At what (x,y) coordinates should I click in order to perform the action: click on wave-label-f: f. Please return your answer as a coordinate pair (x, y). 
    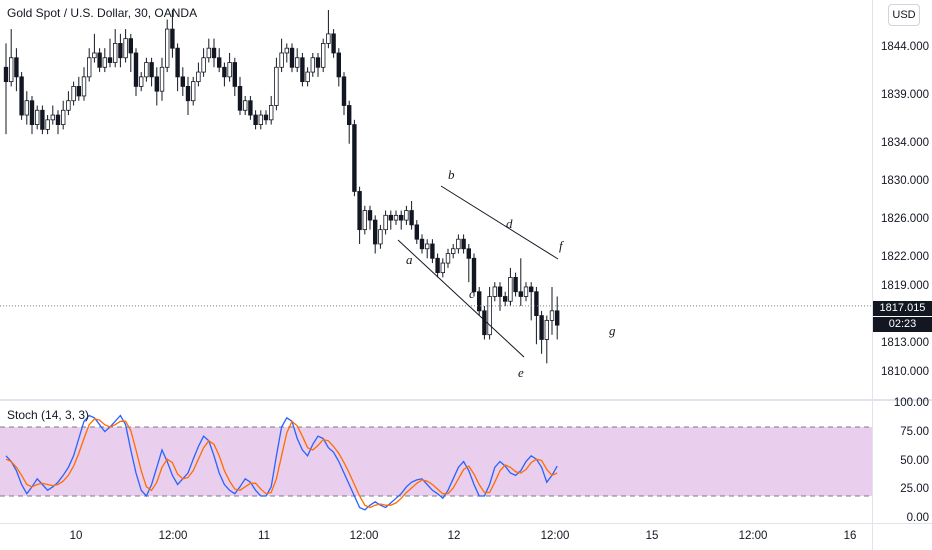
    Looking at the image, I should click on (561, 245).